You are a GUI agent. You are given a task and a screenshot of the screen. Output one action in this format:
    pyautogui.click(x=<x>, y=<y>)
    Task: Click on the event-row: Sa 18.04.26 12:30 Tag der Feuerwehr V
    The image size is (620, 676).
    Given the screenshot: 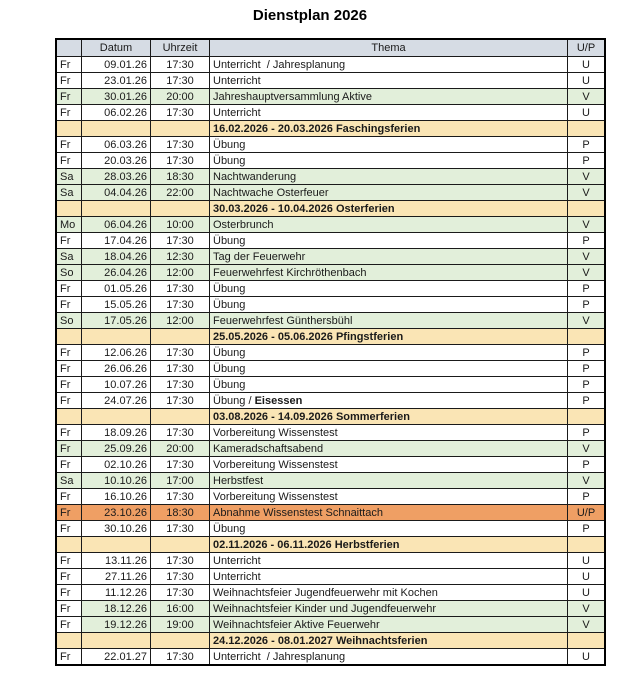 What is the action you would take?
    pyautogui.click(x=330, y=256)
    